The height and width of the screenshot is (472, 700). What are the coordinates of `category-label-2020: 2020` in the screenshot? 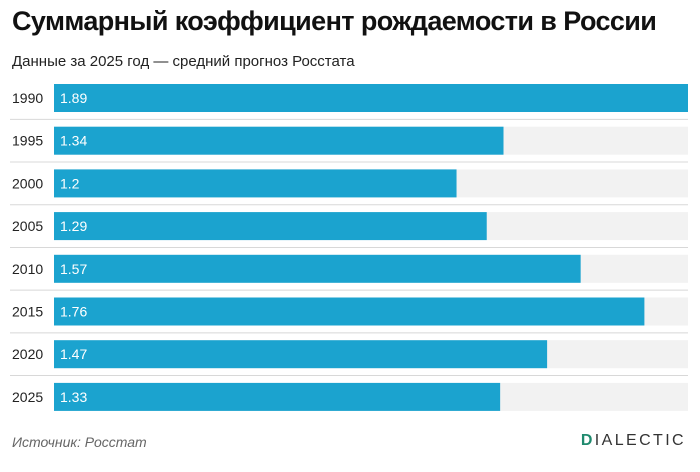 It's located at (27, 354).